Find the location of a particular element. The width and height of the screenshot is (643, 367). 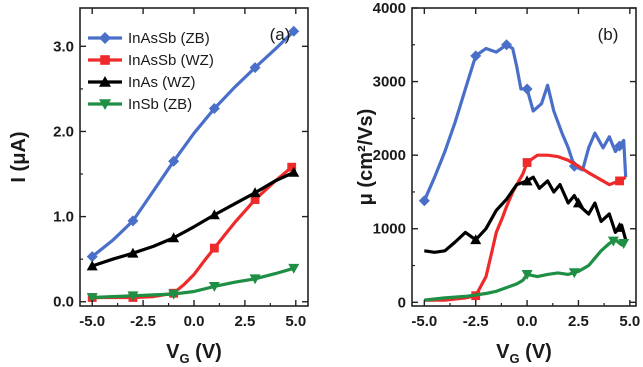

y-axis-label: I (μA) is located at coordinates (19, 156).